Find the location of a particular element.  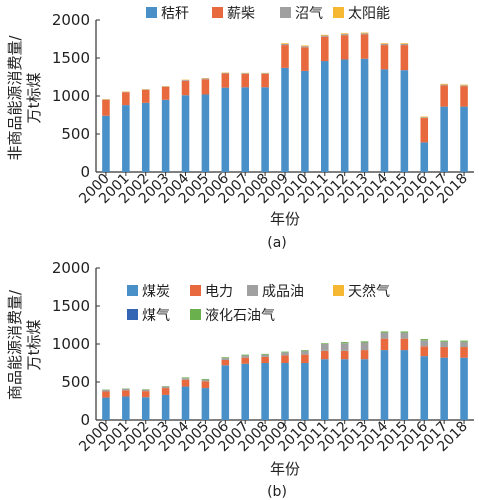

y-tick-label: 0 is located at coordinates (85, 172).